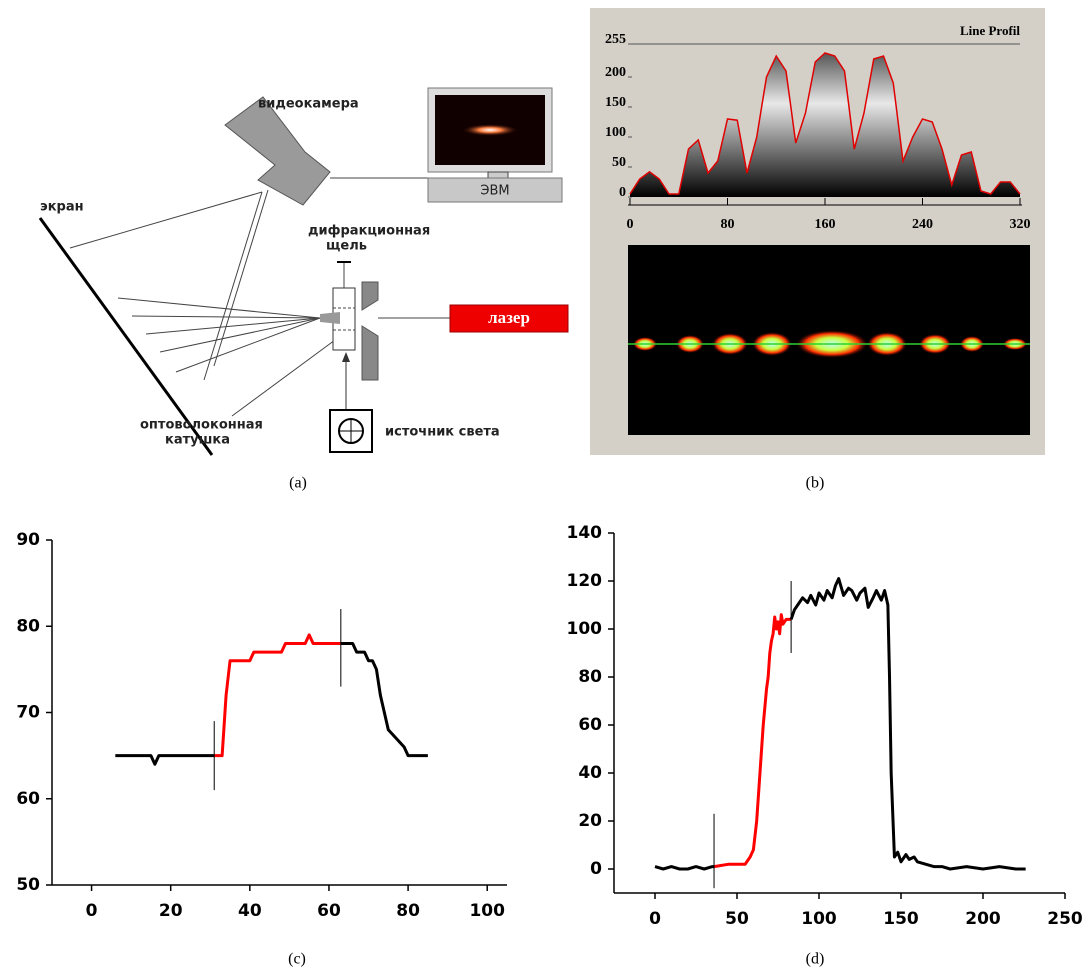 The width and height of the screenshot is (1088, 975). I want to click on caption: (a), so click(298, 483).